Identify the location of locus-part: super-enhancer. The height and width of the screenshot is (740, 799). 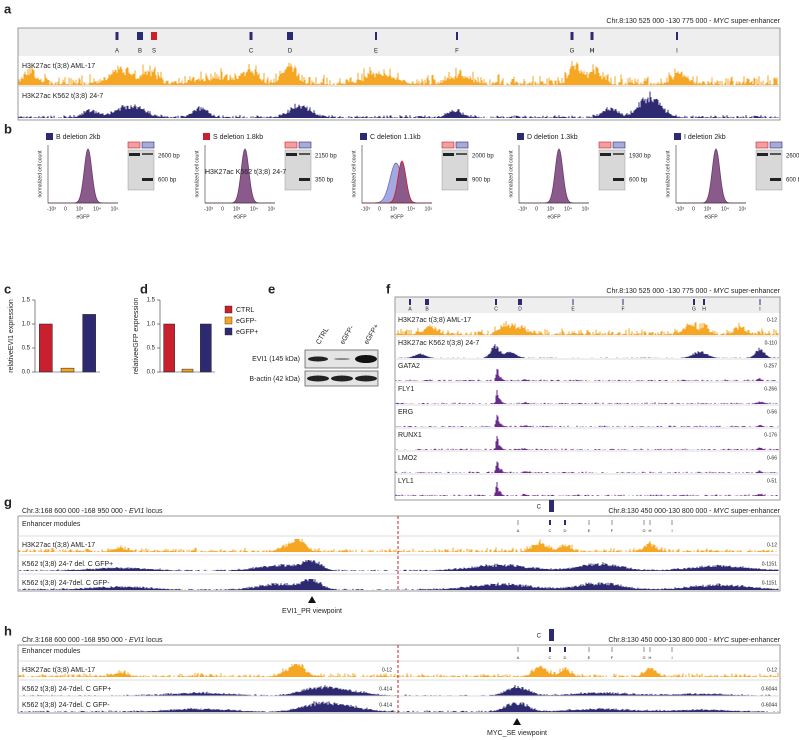
(755, 291).